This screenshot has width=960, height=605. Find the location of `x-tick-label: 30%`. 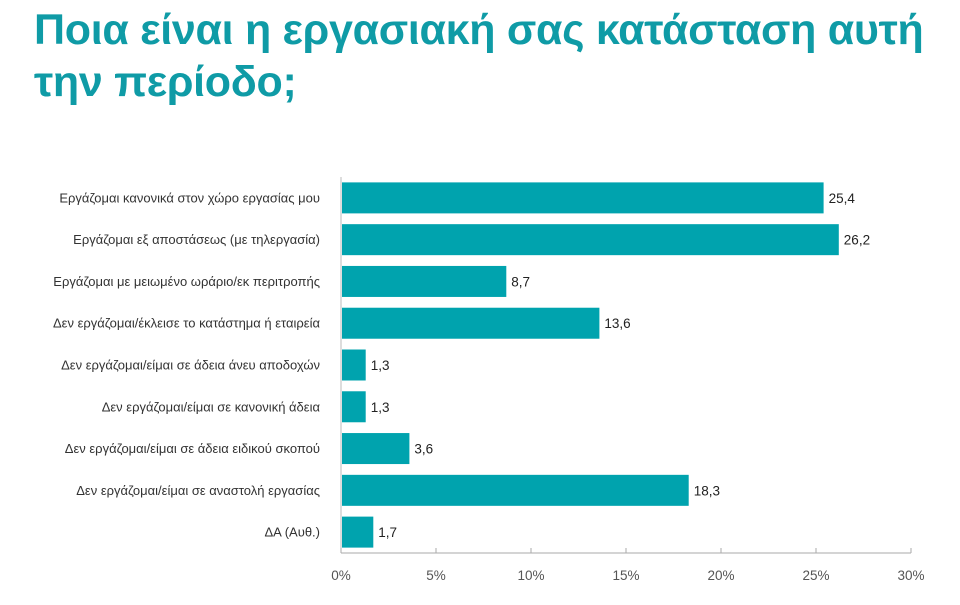

x-tick-label: 30% is located at coordinates (910, 575).